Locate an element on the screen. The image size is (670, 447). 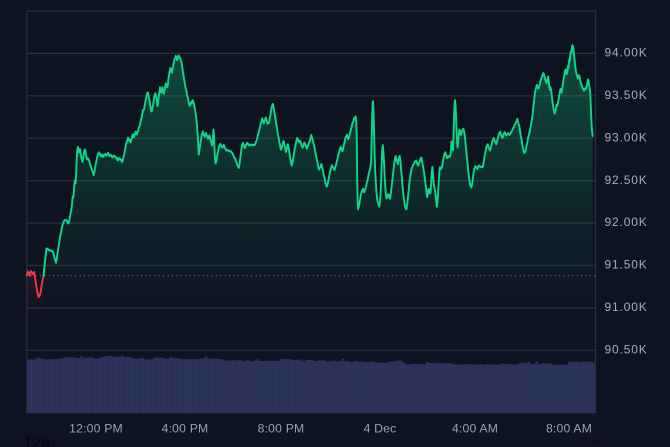
svg-text: 4:00 AM is located at coordinates (475, 428).